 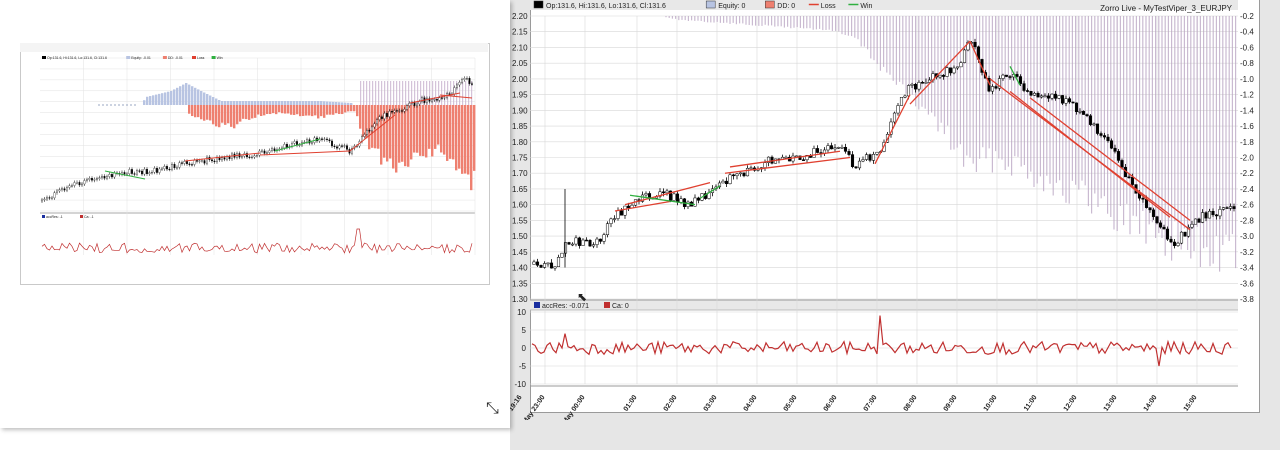 What do you see at coordinates (606, 6) in the screenshot?
I see `legend-label-0: Op:131.6, Hi:131.6, Lo:131.6, Cl:131.6` at bounding box center [606, 6].